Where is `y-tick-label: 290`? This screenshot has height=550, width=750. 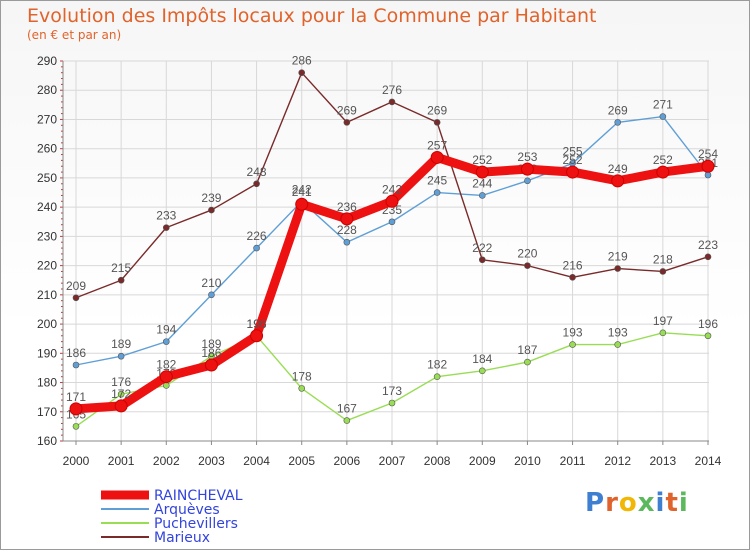
y-tick-label: 290 is located at coordinates (47, 61).